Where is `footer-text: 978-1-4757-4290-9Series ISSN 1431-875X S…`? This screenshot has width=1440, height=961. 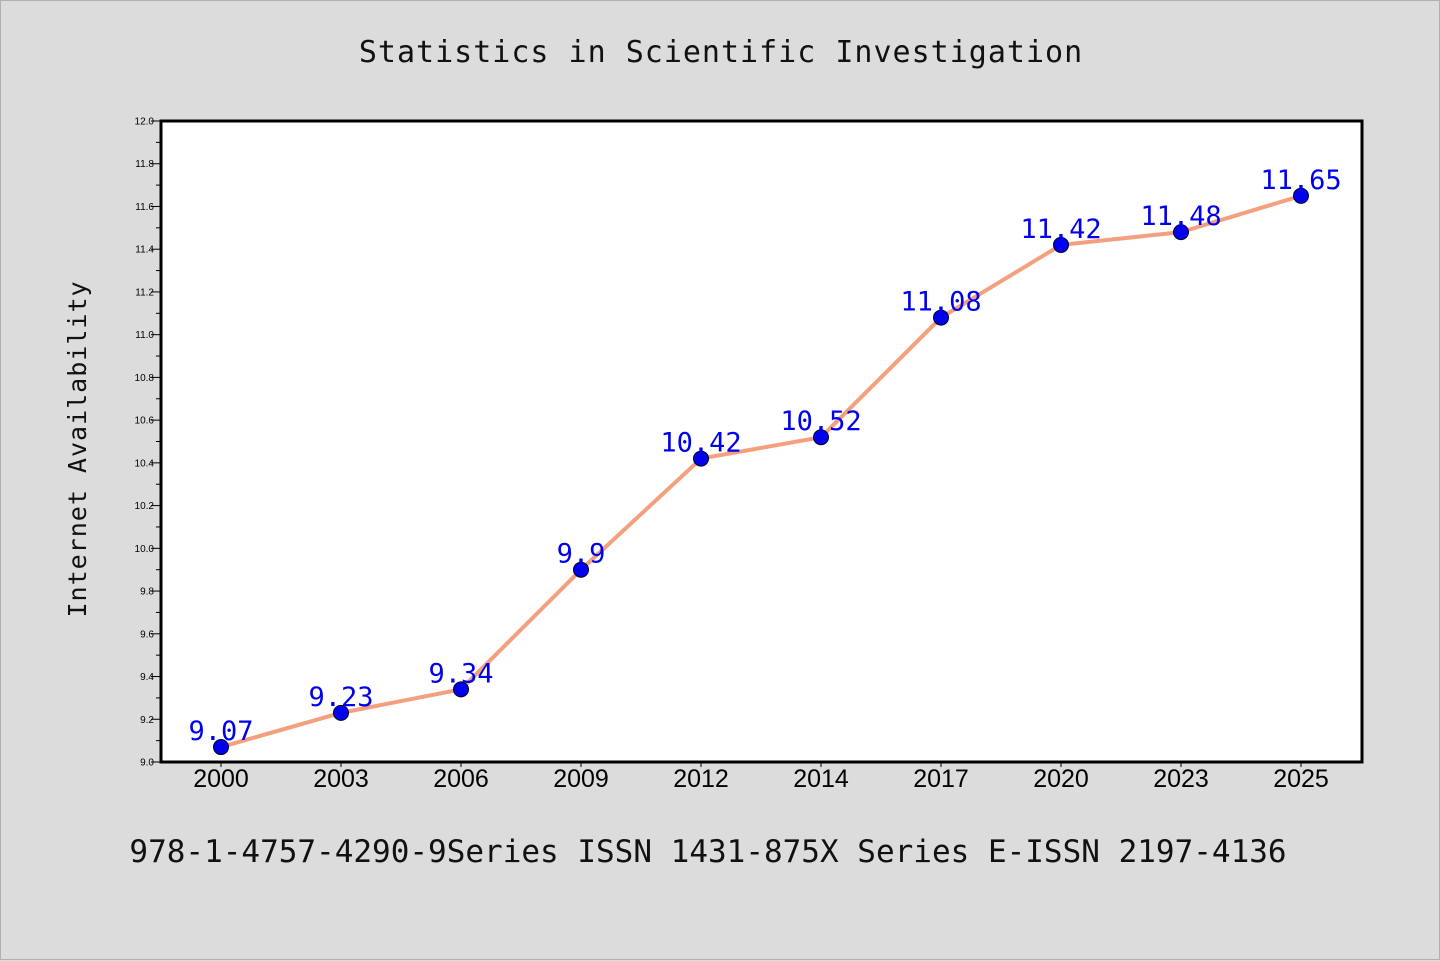 footer-text: 978-1-4757-4290-9Series ISSN 1431-875X S… is located at coordinates (708, 852).